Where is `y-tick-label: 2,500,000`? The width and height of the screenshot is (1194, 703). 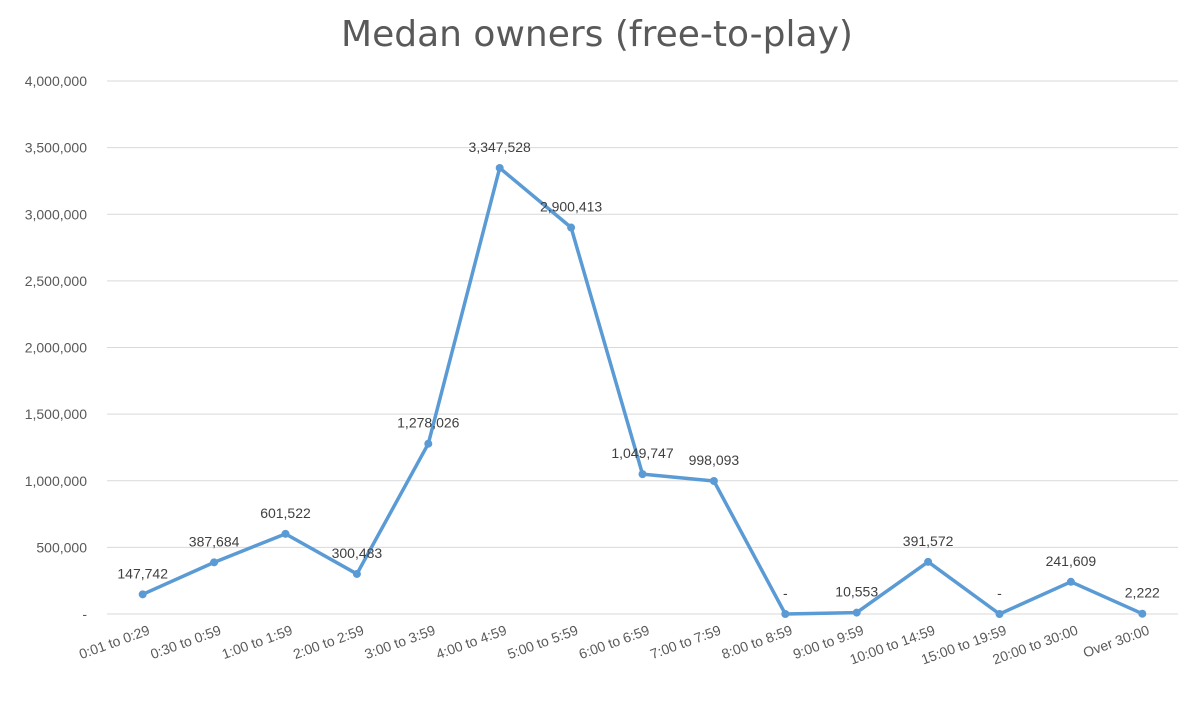 y-tick-label: 2,500,000 is located at coordinates (56, 281).